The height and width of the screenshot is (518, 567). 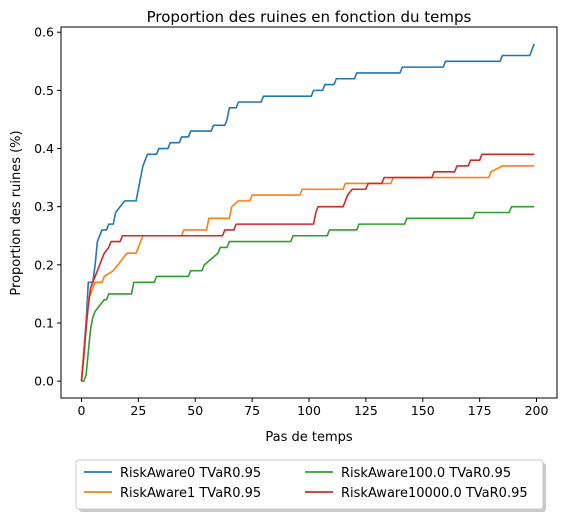 What do you see at coordinates (252, 410) in the screenshot?
I see `x-tick-label: 75` at bounding box center [252, 410].